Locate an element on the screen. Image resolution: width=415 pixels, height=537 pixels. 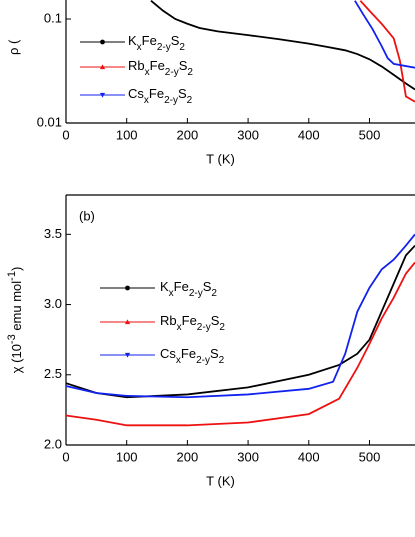
y-tick-label: 0.01 is located at coordinates (49, 121).